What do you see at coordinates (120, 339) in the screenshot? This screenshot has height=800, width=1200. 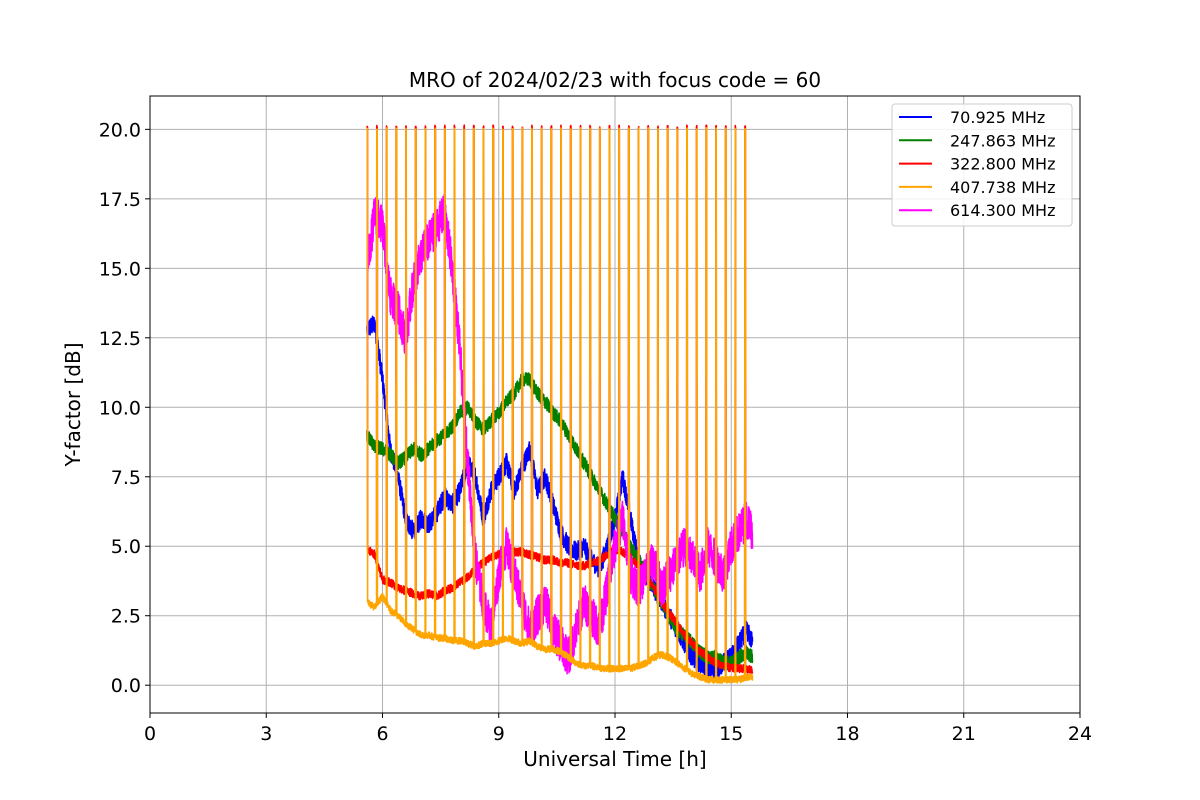 I see `y-tick-label: 12.5` at bounding box center [120, 339].